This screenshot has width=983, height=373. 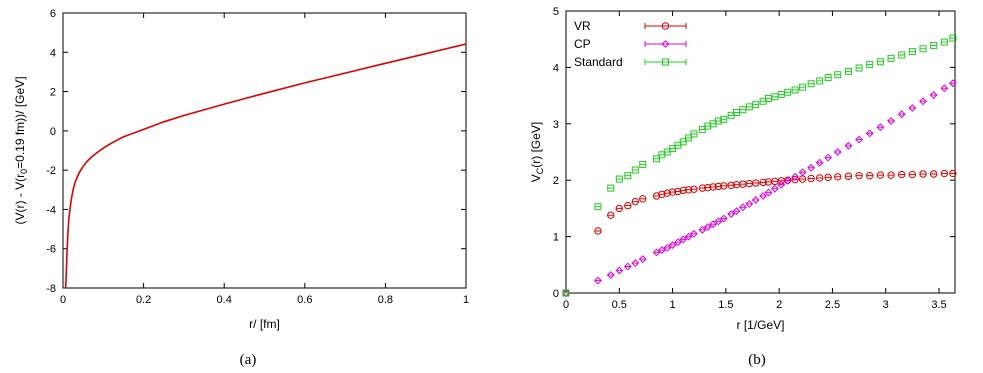 What do you see at coordinates (556, 12) in the screenshot?
I see `y-tick-label: 5` at bounding box center [556, 12].